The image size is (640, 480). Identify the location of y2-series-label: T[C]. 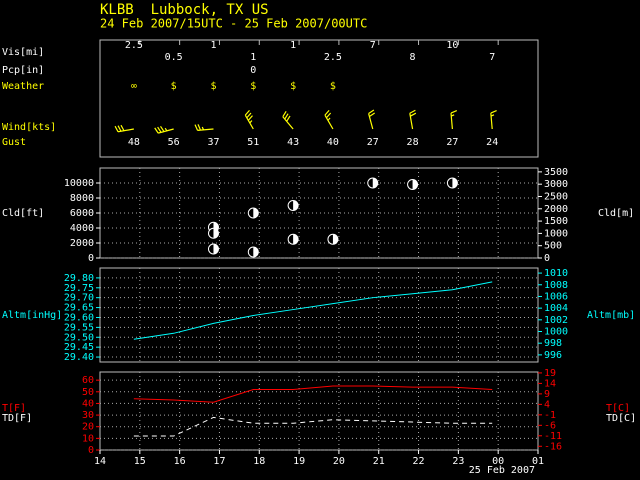
(618, 408).